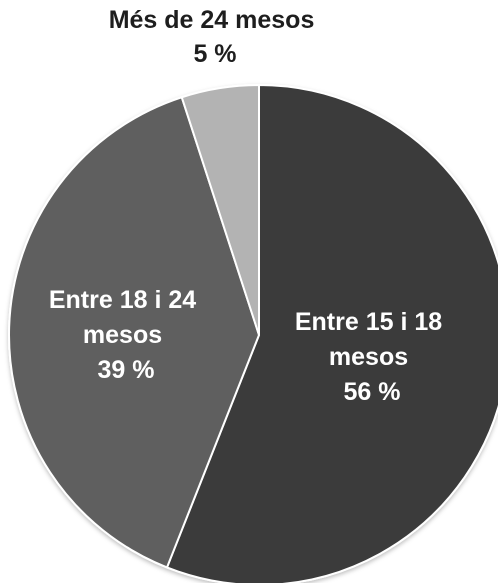 Image resolution: width=498 pixels, height=583 pixels. What do you see at coordinates (215, 37) in the screenshot?
I see `slice-label-mes-de-24-mesos: Més de 24 mesos 5 %` at bounding box center [215, 37].